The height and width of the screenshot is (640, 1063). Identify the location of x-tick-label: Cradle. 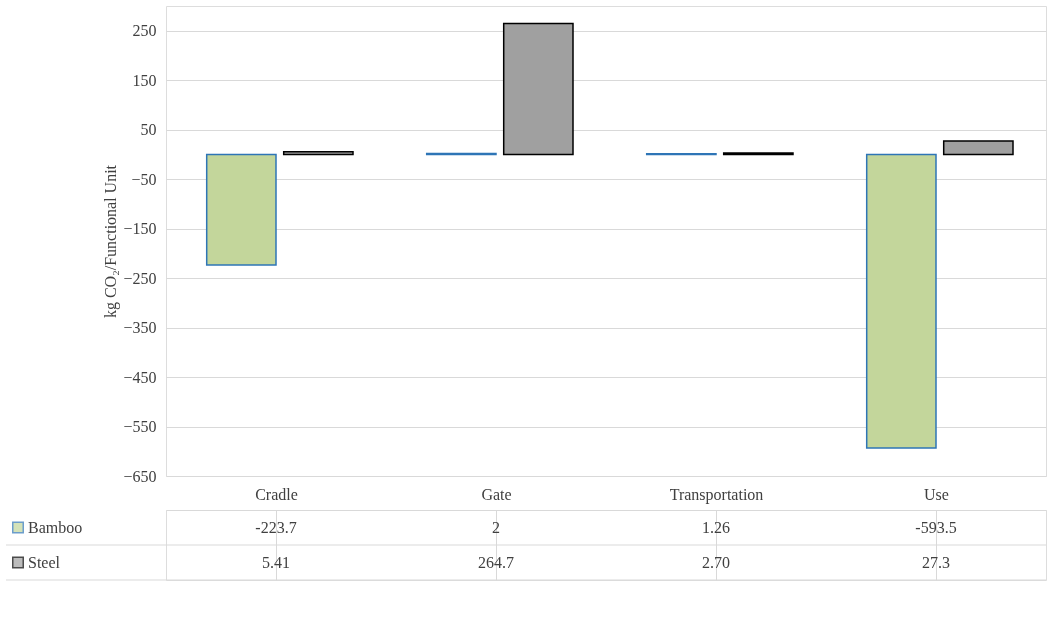
(276, 494).